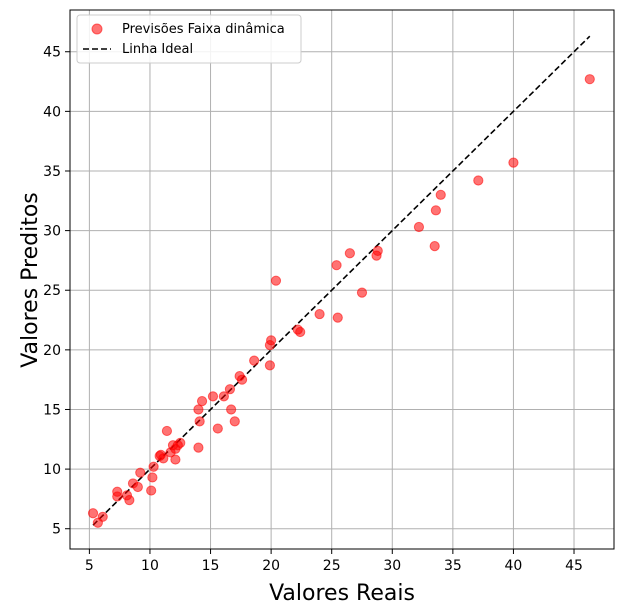 The height and width of the screenshot is (616, 622). Describe the element at coordinates (52, 351) in the screenshot. I see `y-tick-label: 20` at that location.